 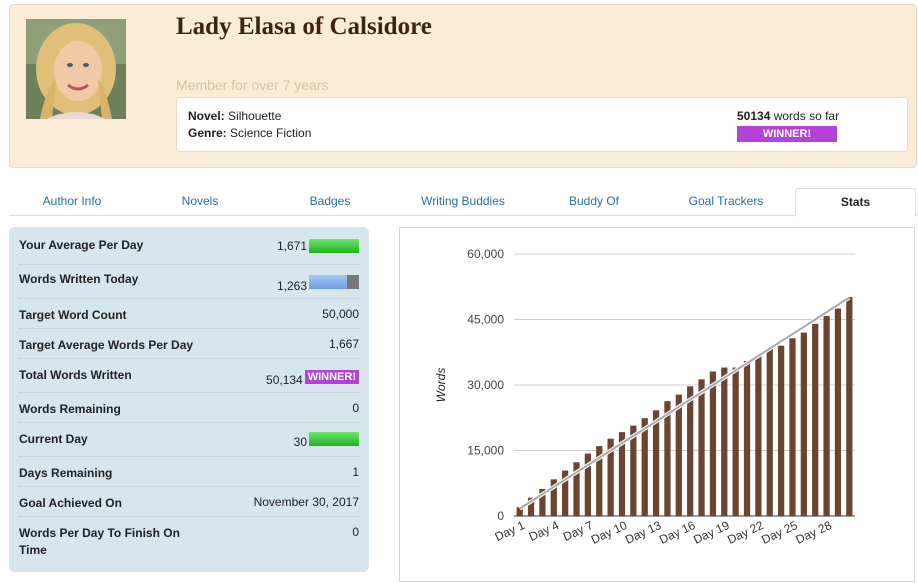 I want to click on stat-label: Total Words Written, so click(x=75, y=375).